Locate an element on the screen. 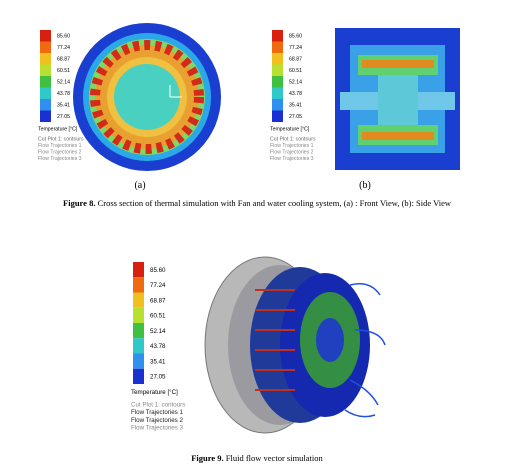 This screenshot has height=470, width=515. front-view-image is located at coordinates (147, 97).